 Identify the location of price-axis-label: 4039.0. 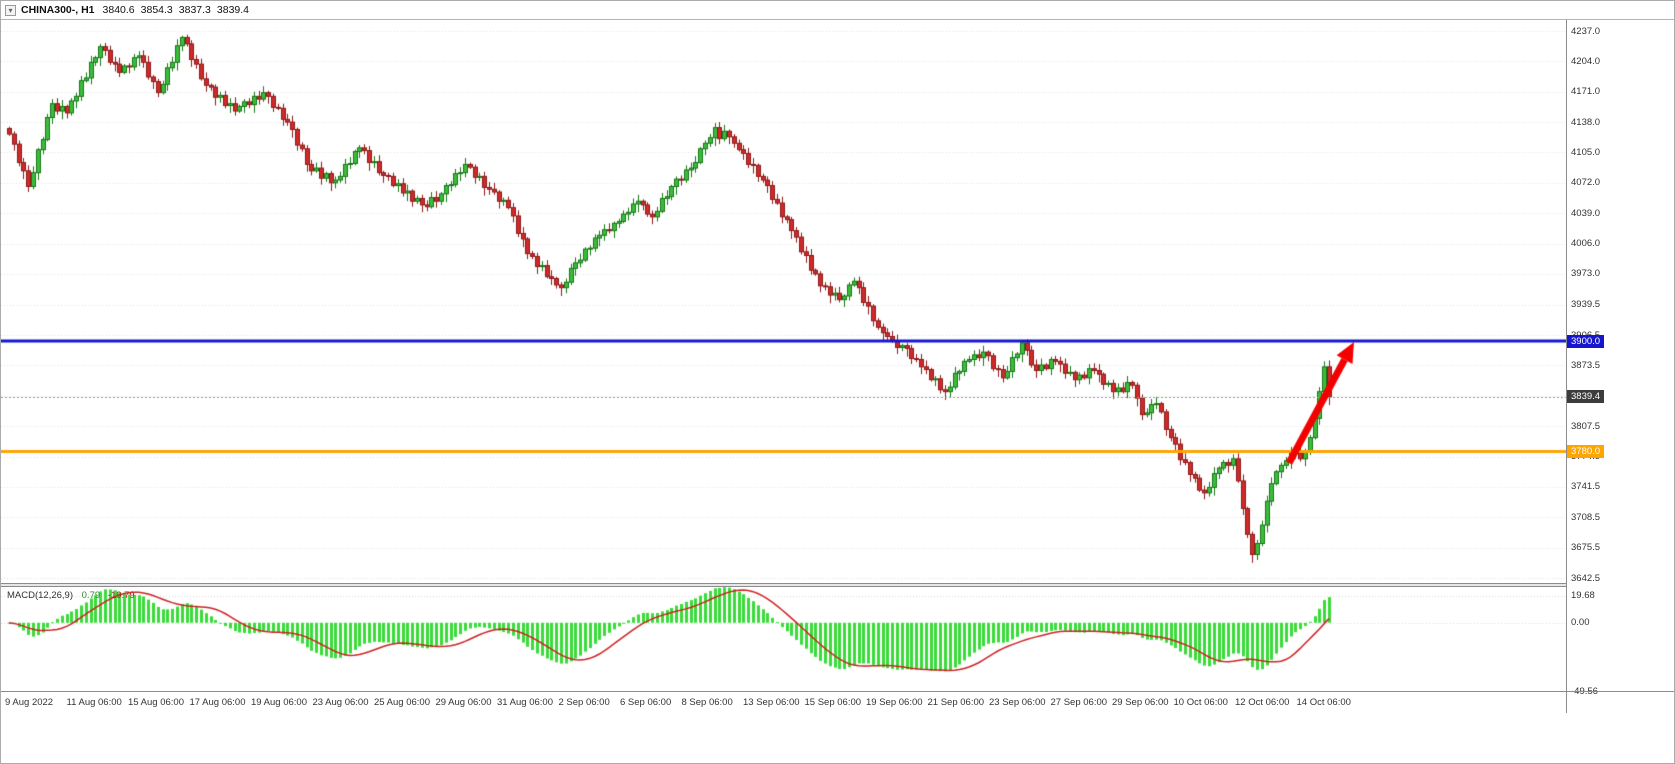
(1586, 213).